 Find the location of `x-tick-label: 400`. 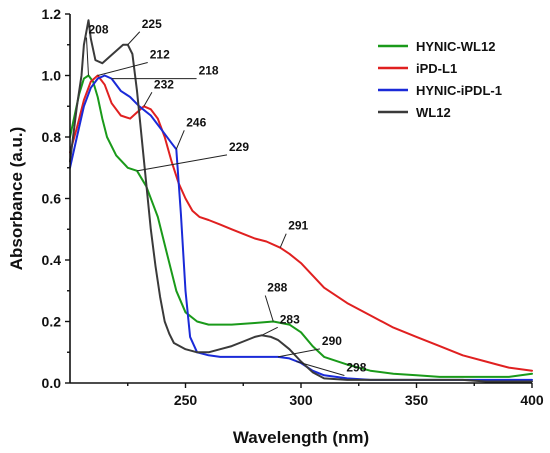

x-tick-label: 400 is located at coordinates (532, 400).